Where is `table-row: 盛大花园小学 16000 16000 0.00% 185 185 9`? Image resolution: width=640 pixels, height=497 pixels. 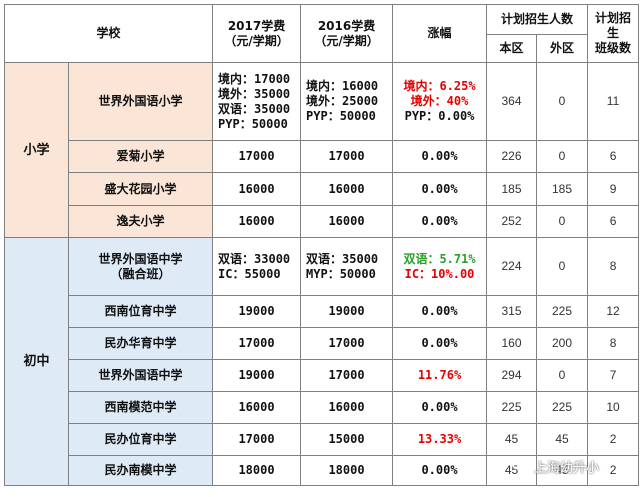 table-row: 盛大花园小学 16000 16000 0.00% 185 185 9 is located at coordinates (322, 189).